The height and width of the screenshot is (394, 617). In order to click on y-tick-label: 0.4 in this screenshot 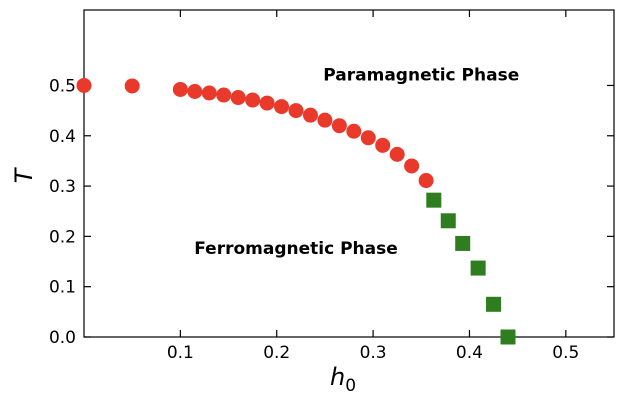, I will do `click(62, 137)`.